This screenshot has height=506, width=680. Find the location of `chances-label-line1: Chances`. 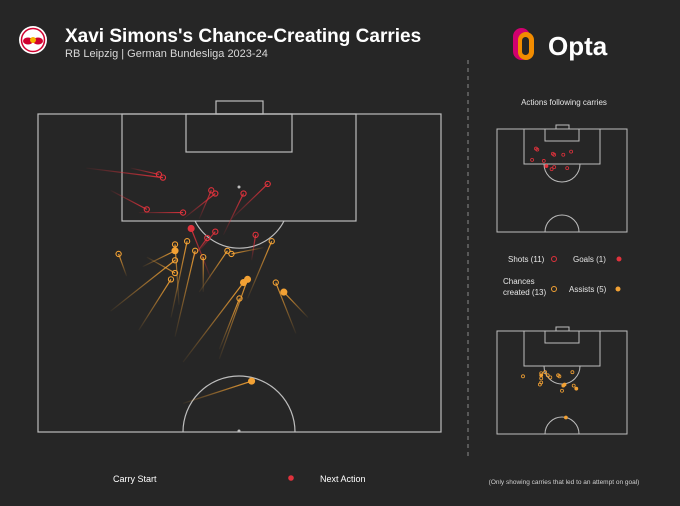

chances-label-line1: Chances is located at coordinates (519, 281).